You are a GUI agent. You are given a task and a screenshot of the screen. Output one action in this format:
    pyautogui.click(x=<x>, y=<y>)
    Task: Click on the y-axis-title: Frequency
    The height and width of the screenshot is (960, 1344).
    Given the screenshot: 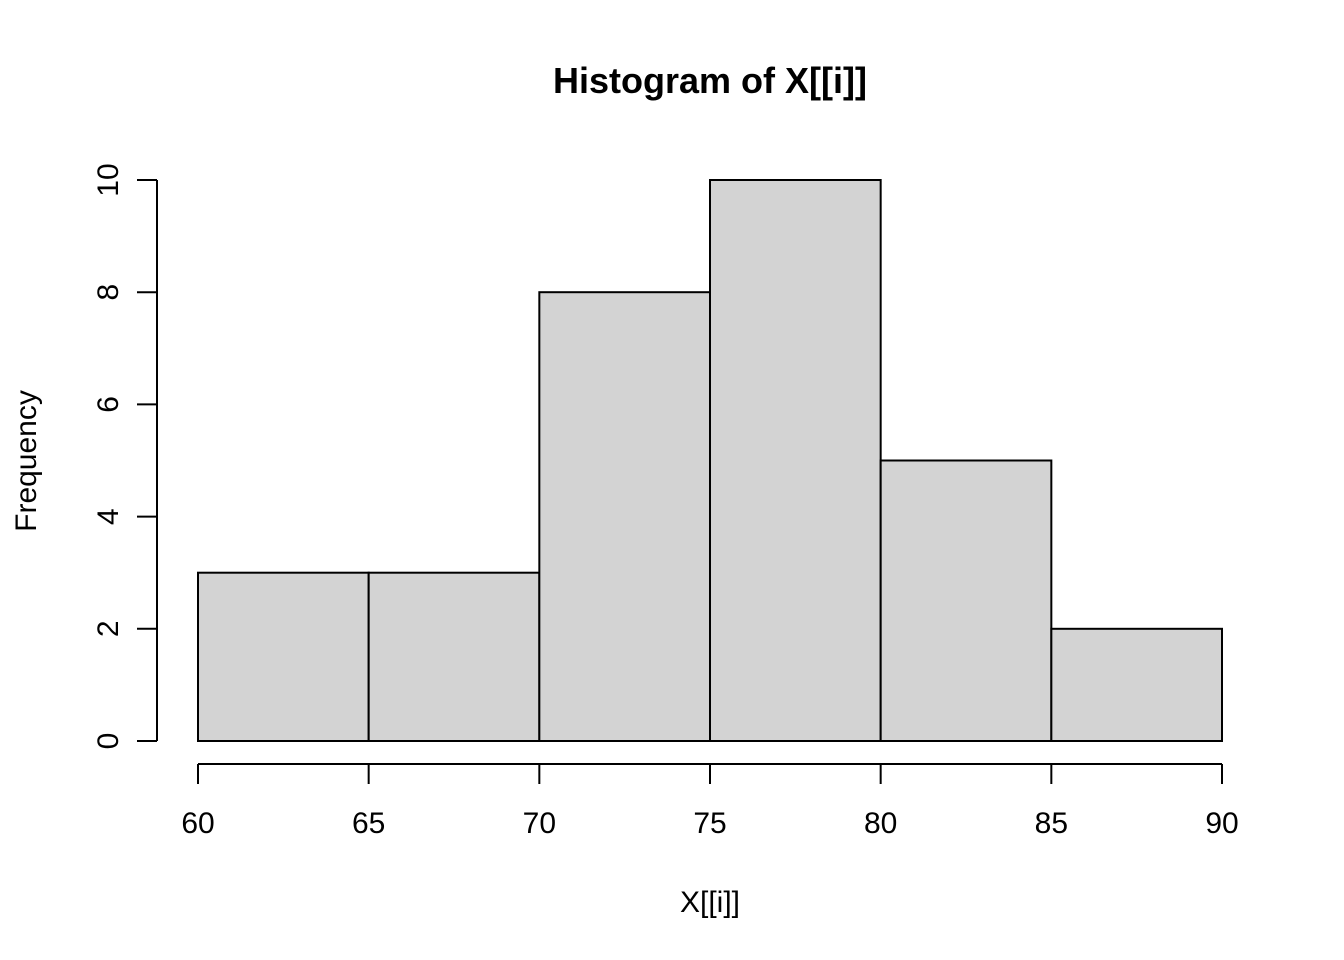 What is the action you would take?
    pyautogui.click(x=26, y=461)
    